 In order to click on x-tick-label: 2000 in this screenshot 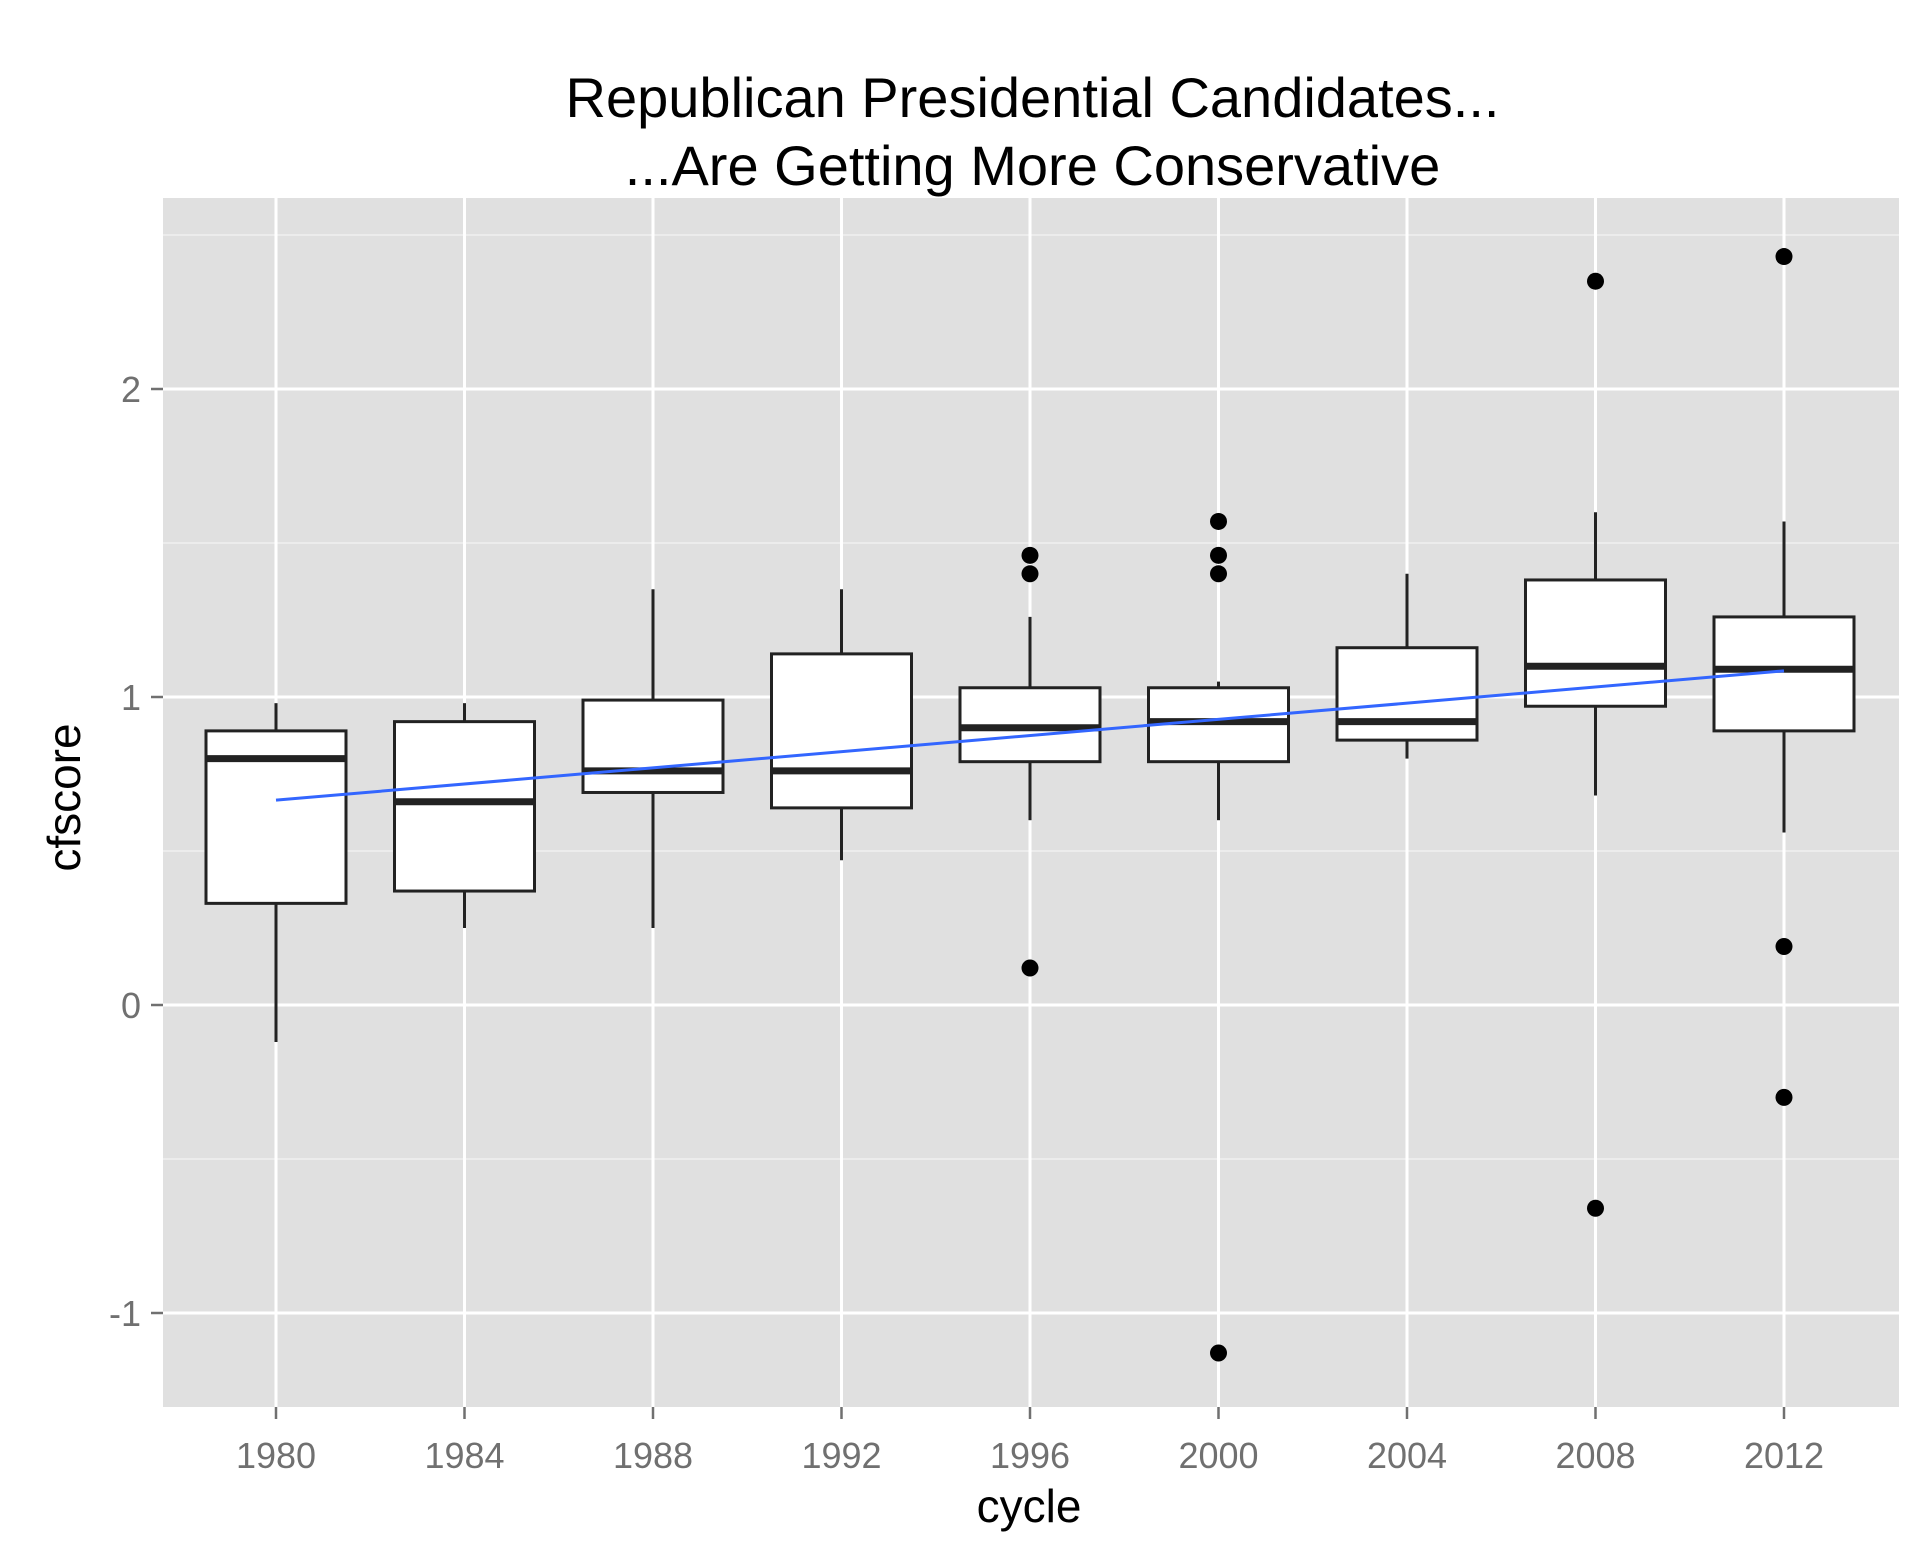, I will do `click(1218, 1455)`.